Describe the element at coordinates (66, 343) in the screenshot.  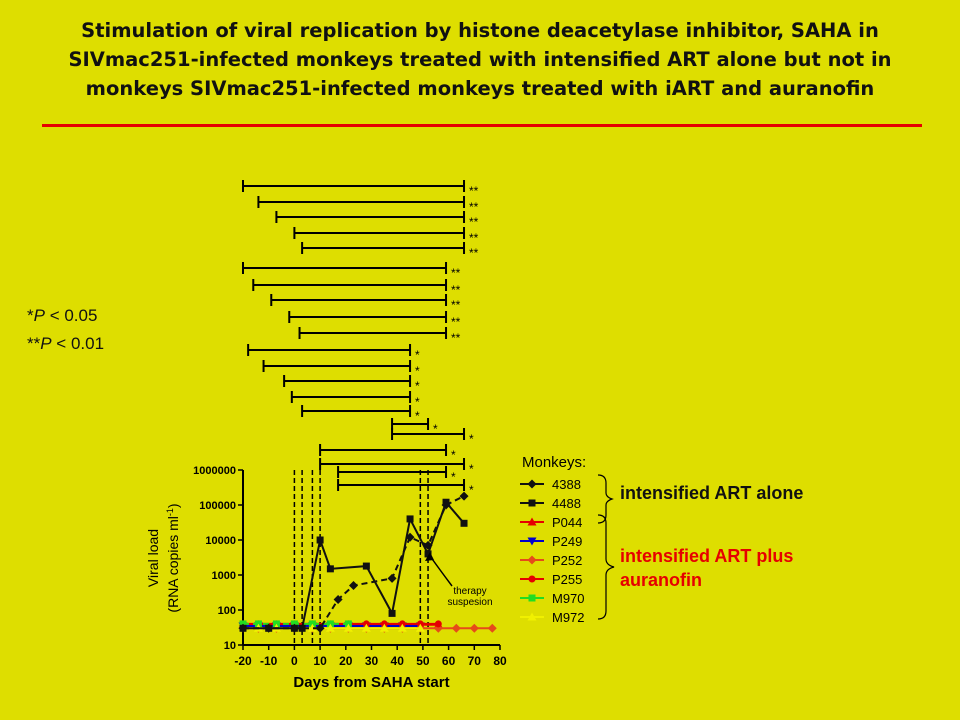
I see `p-value-double: **P < 0.01` at that location.